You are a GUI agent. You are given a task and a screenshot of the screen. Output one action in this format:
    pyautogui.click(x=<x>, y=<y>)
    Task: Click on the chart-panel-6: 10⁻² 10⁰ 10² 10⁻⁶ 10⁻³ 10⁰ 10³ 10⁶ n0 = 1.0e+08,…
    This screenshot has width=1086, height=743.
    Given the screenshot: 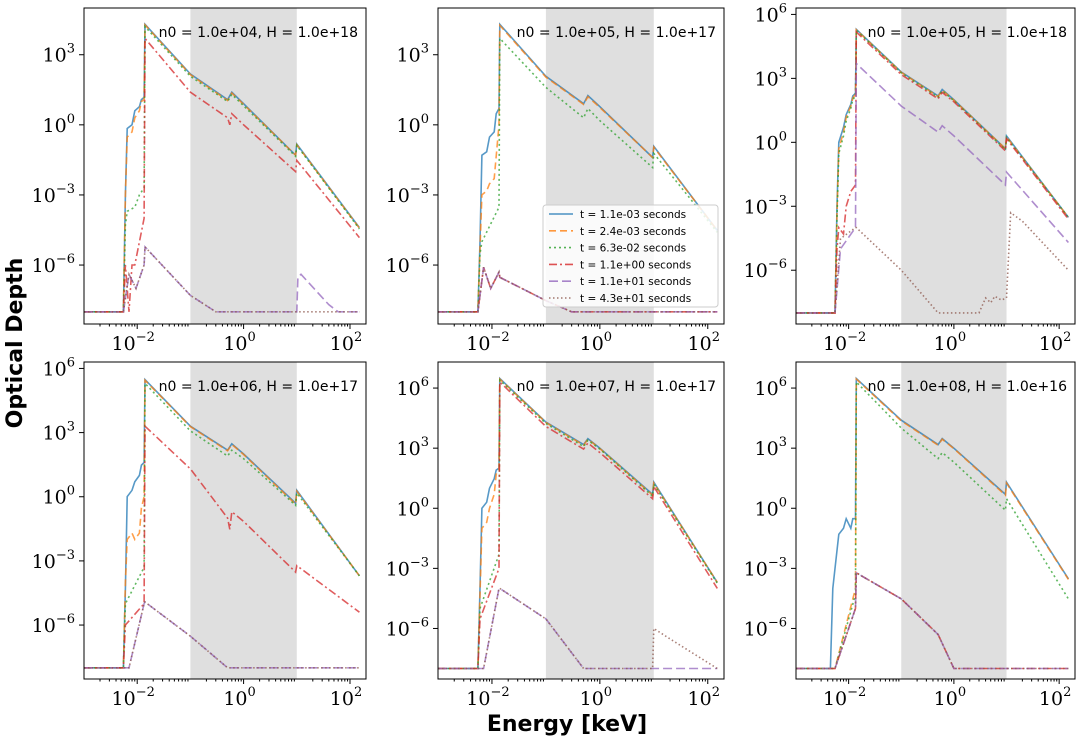 What is the action you would take?
    pyautogui.click(x=910, y=535)
    